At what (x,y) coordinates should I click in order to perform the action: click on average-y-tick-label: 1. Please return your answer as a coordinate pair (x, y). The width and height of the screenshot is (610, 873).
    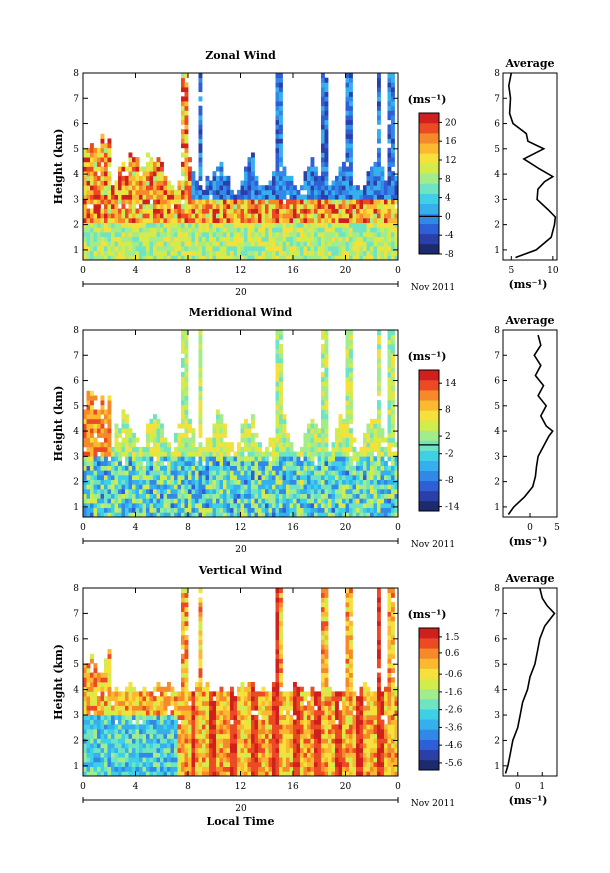
    Looking at the image, I should click on (497, 508).